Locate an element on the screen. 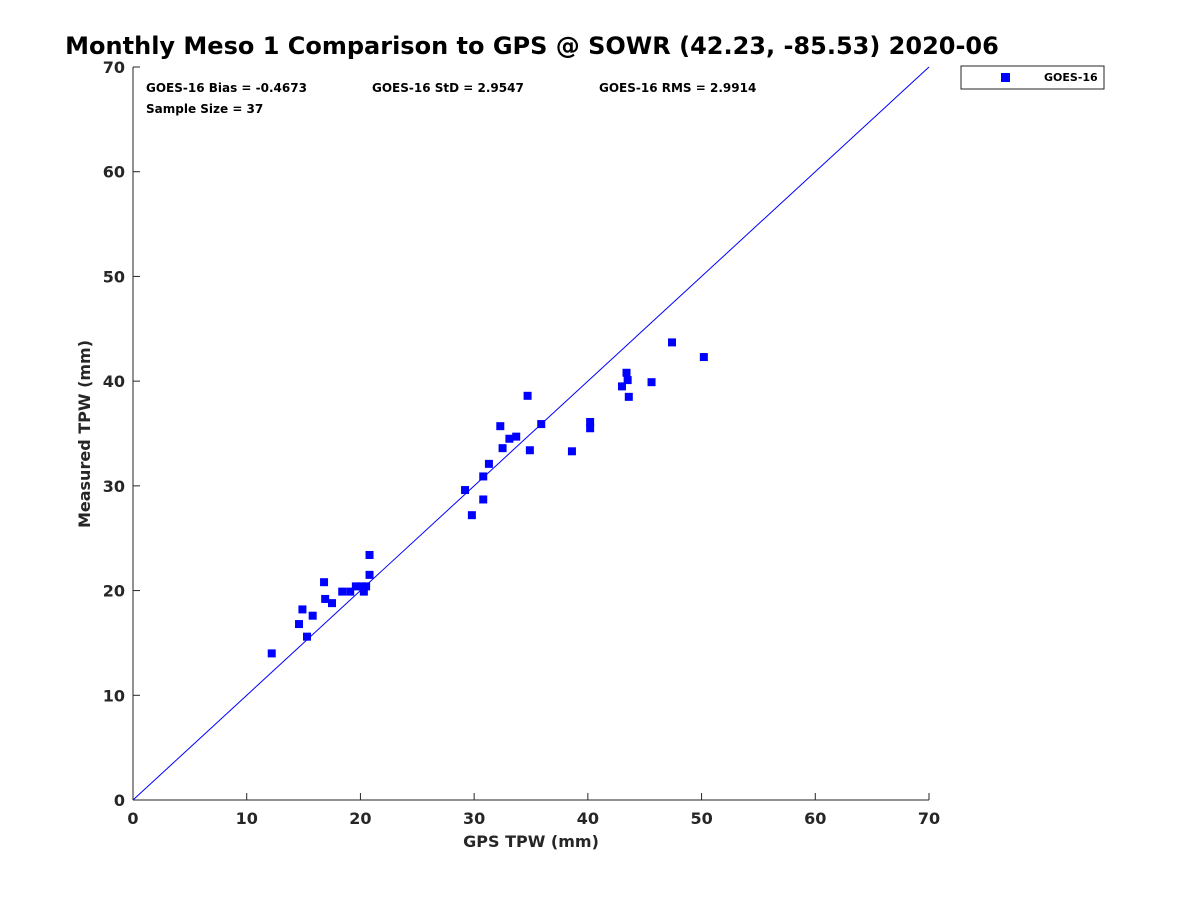 Image resolution: width=1200 pixels, height=900 pixels. x-tick-label: 60 is located at coordinates (815, 818).